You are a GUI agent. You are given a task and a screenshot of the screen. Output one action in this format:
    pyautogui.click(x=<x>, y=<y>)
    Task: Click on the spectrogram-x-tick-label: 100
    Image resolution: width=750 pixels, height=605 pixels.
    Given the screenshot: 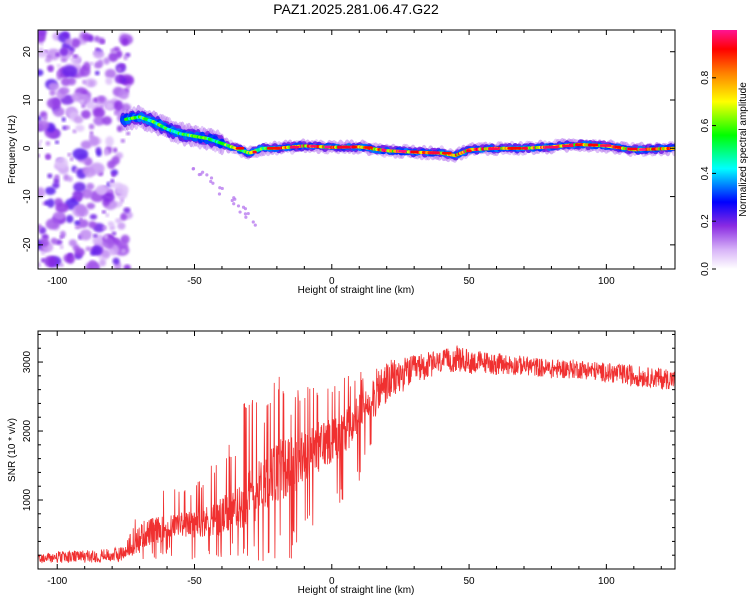 What is the action you would take?
    pyautogui.click(x=606, y=281)
    